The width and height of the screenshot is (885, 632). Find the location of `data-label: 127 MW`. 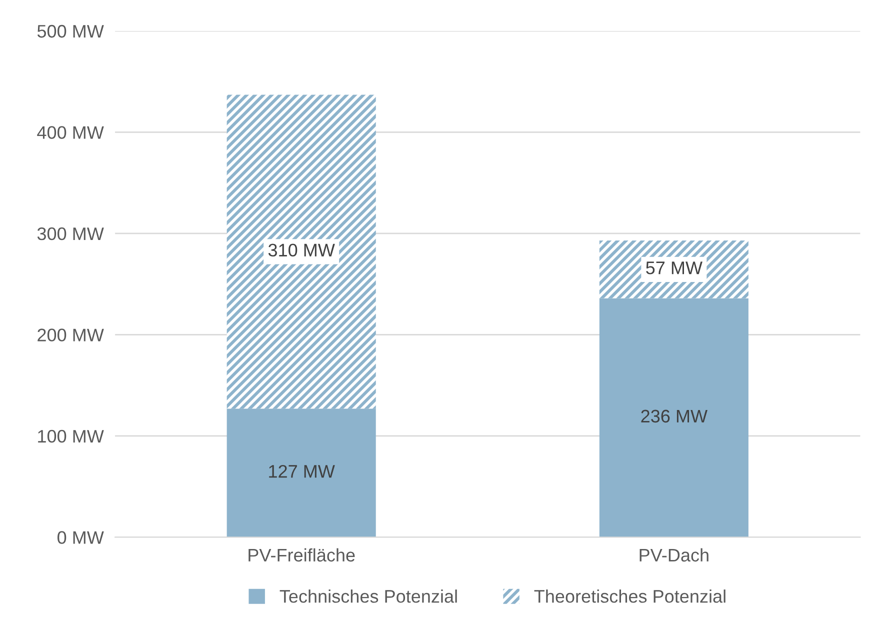

data-label: 127 MW is located at coordinates (302, 471).